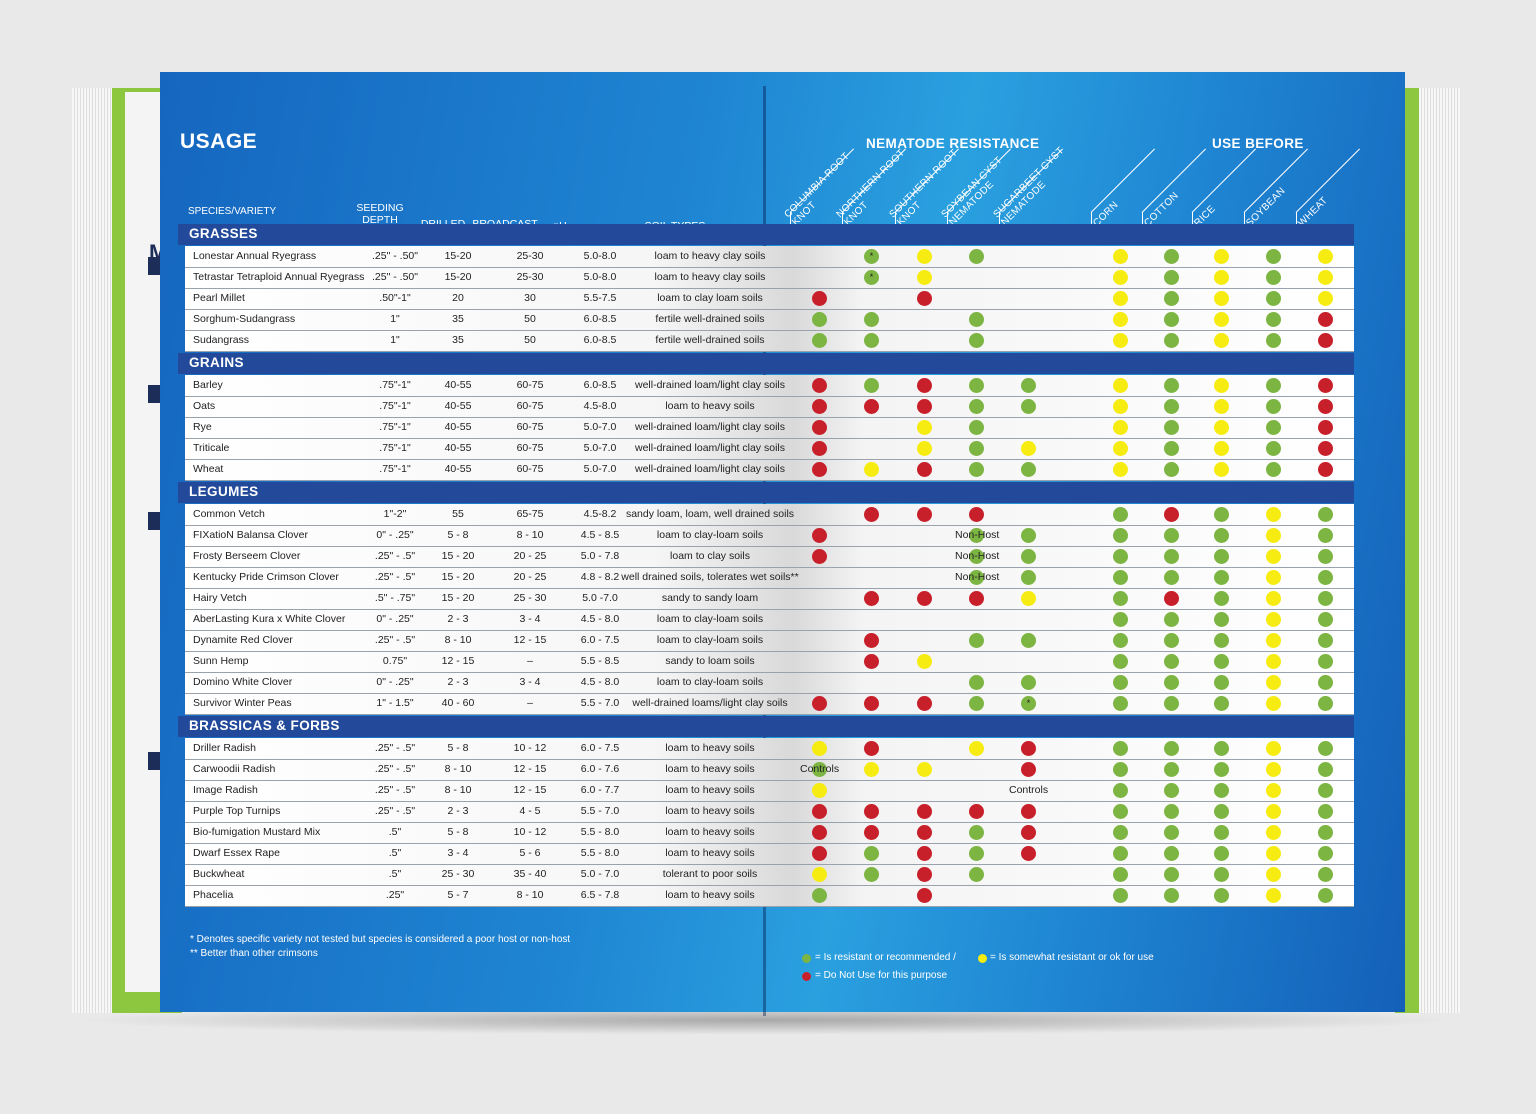 This screenshot has width=1536, height=1114. What do you see at coordinates (208, 385) in the screenshot?
I see `species-name: Barley` at bounding box center [208, 385].